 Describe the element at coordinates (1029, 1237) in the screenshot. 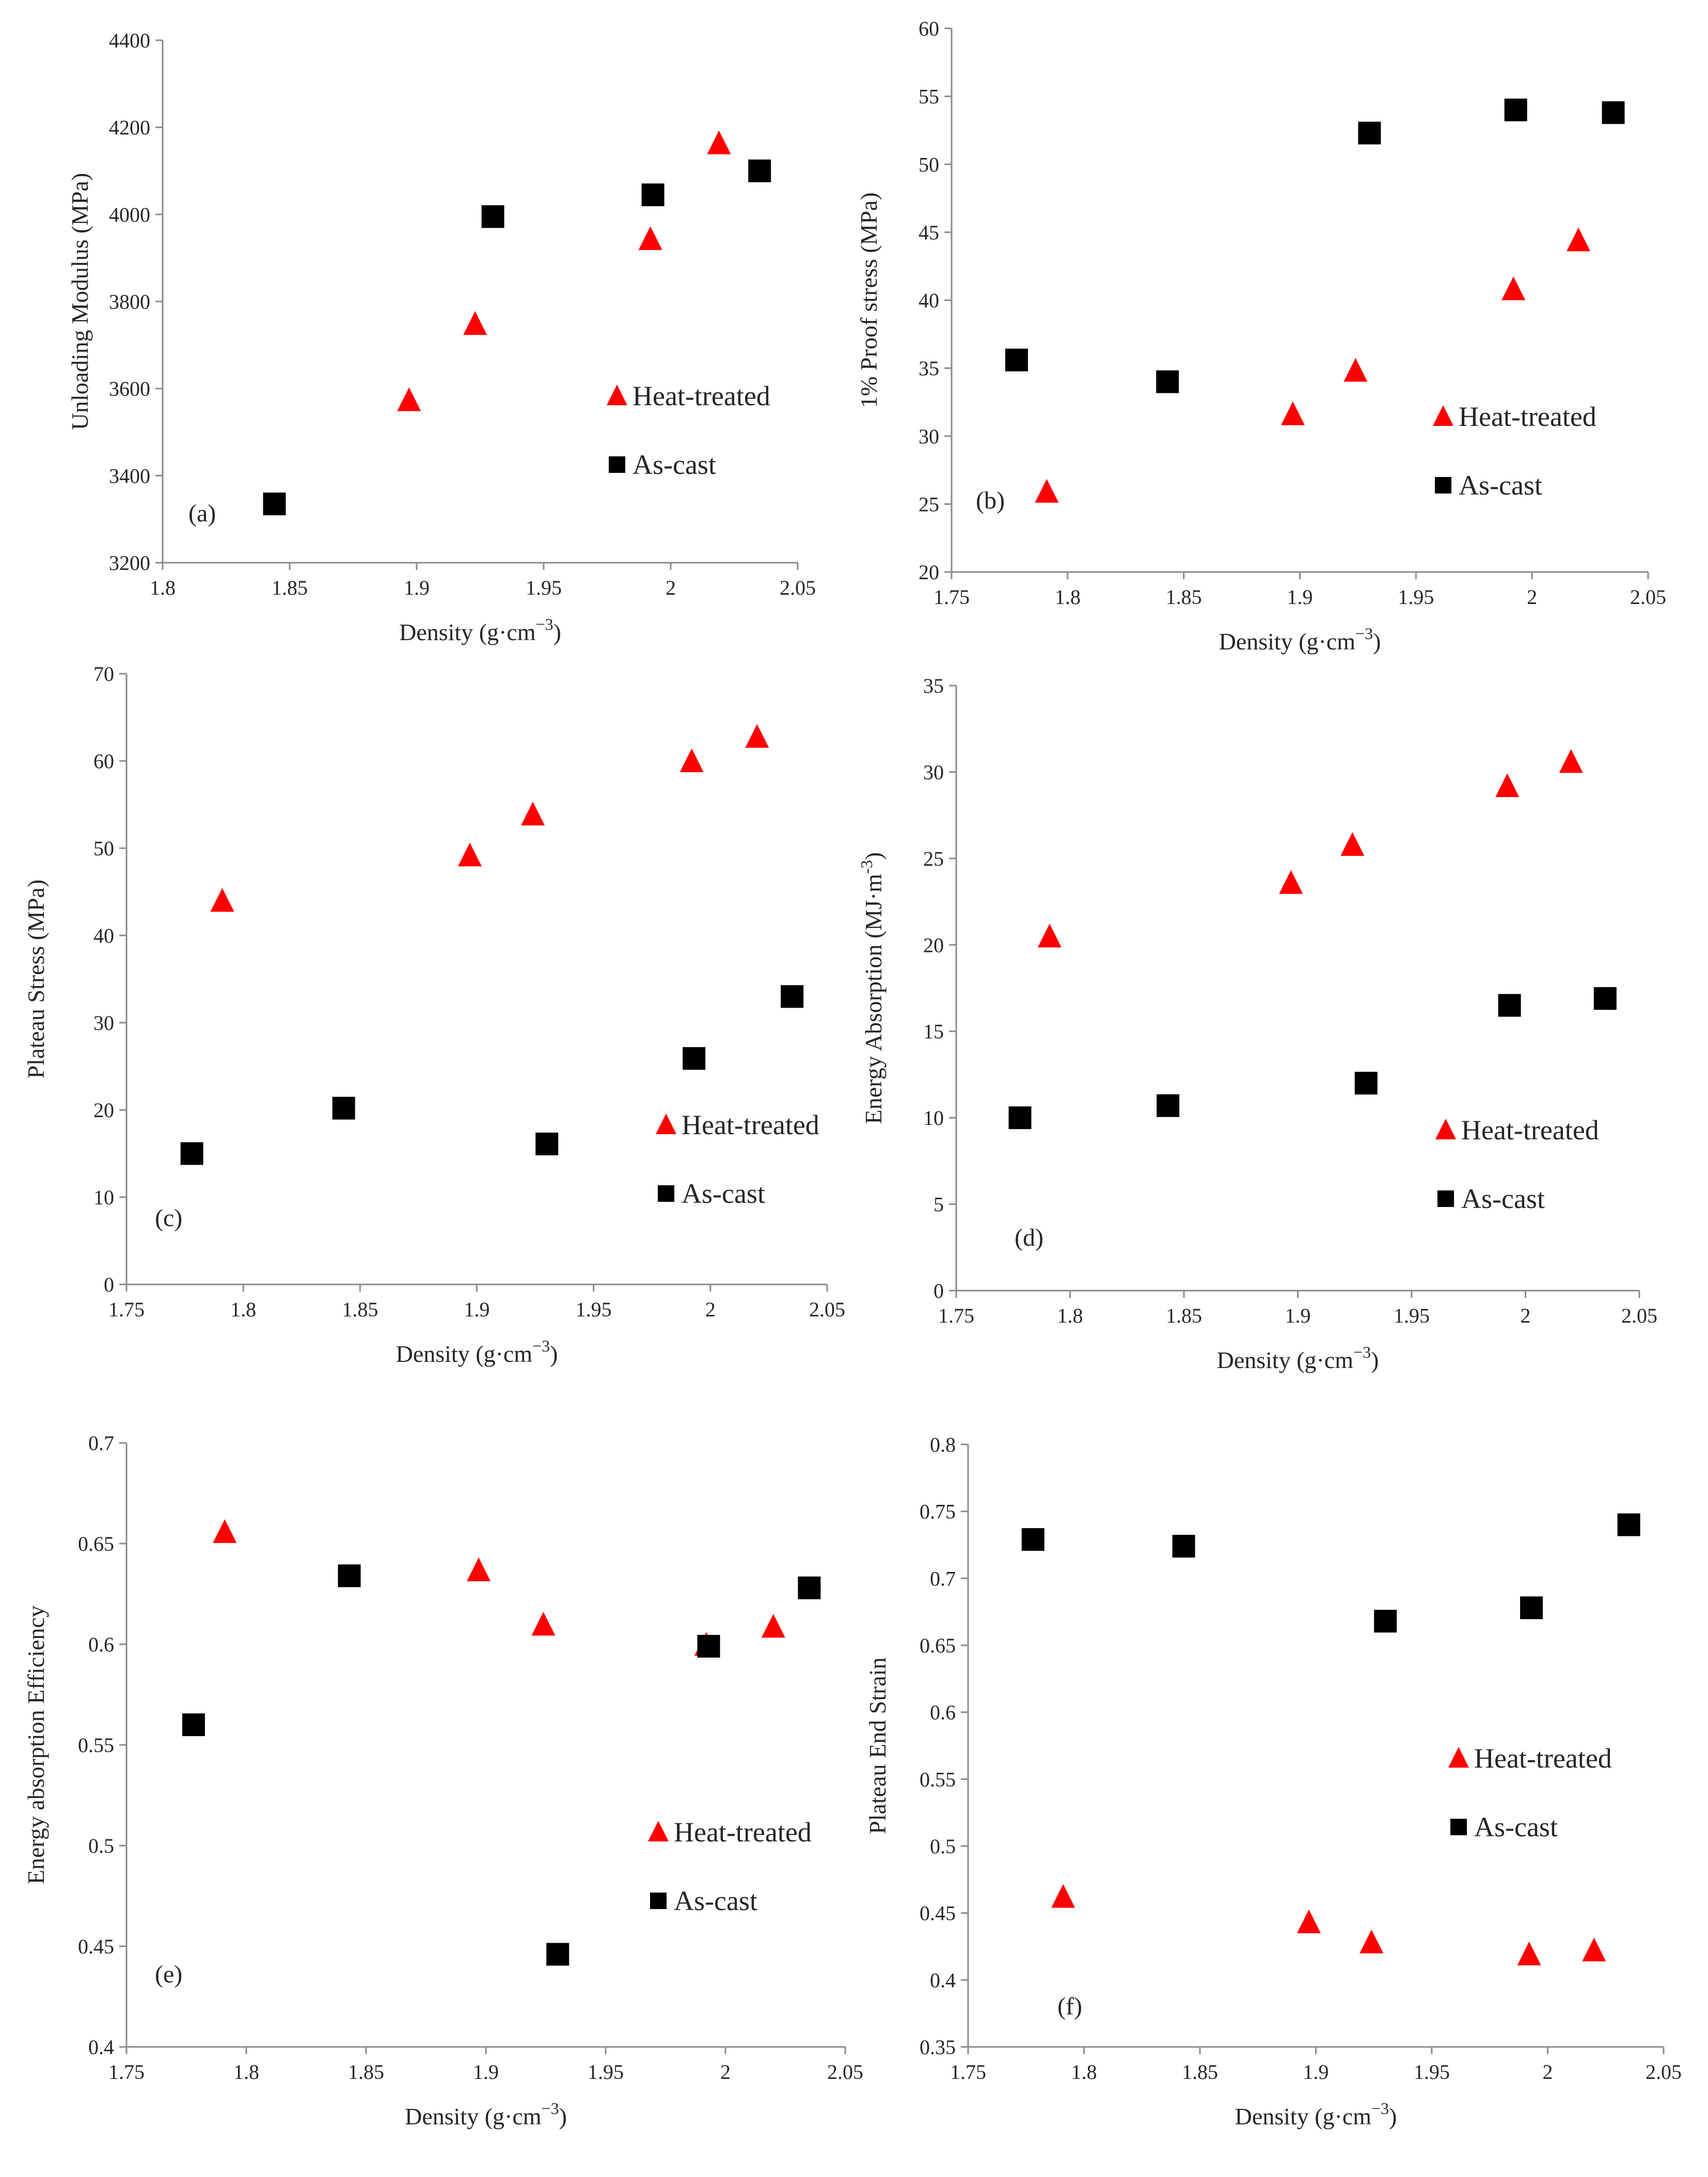

I see `panel-label: (d)` at that location.